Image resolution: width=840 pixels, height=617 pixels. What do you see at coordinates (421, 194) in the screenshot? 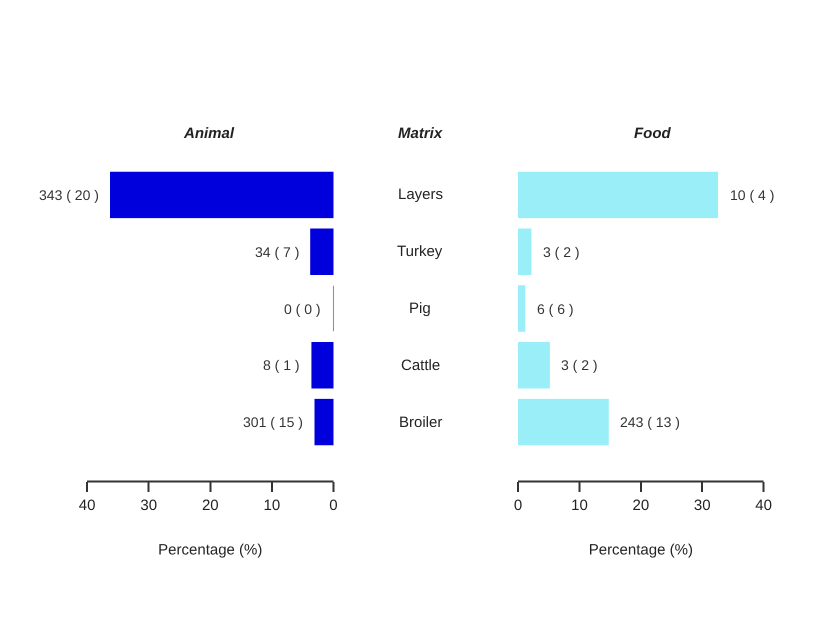
I see `y-tick-label: Layers` at bounding box center [421, 194].